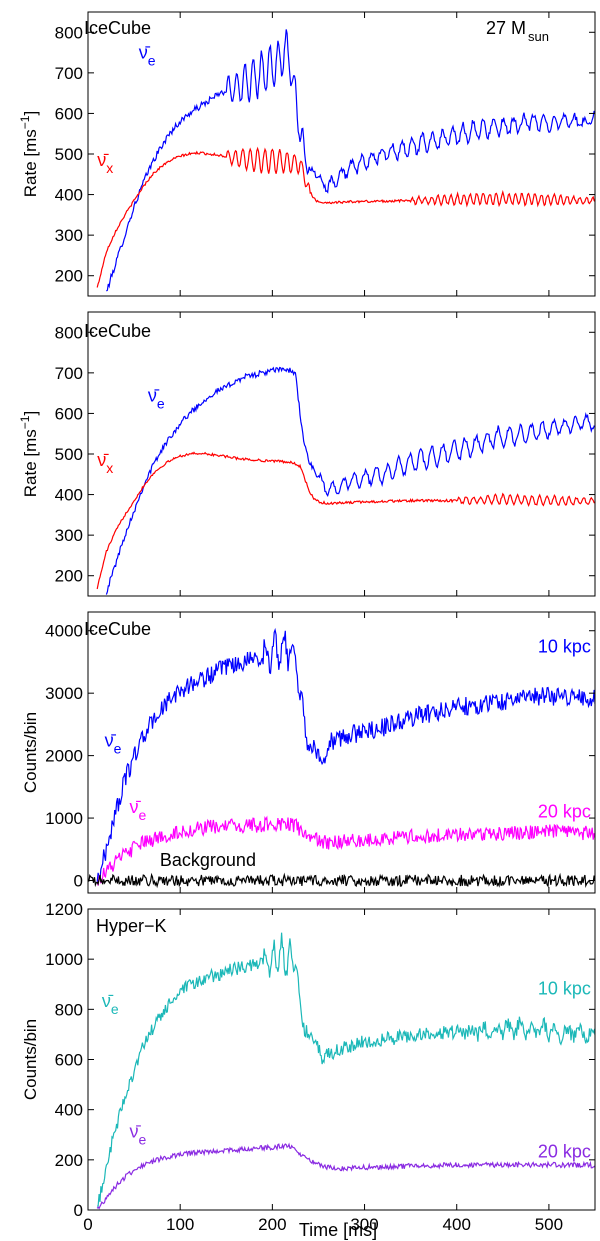 This screenshot has height=1241, width=600. I want to click on progenitor-label-main: 27 M, so click(506, 28).